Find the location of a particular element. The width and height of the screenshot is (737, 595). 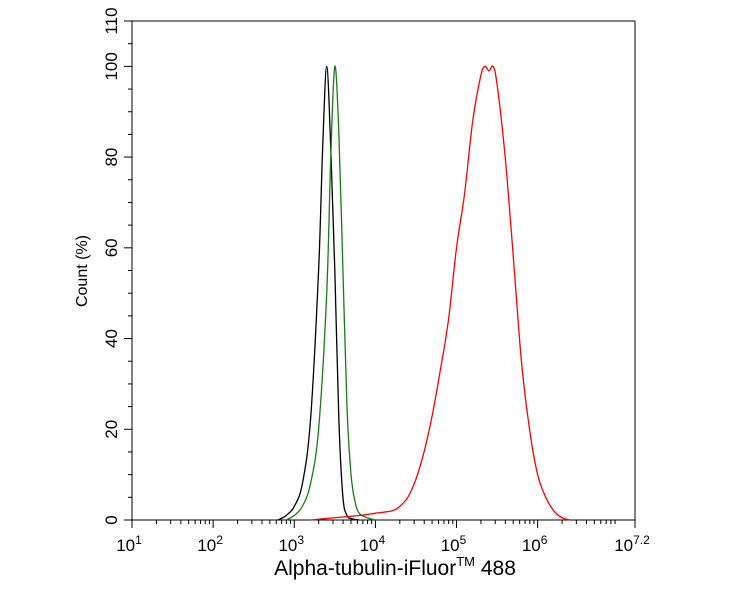

y-tick-label: 80 is located at coordinates (111, 157).